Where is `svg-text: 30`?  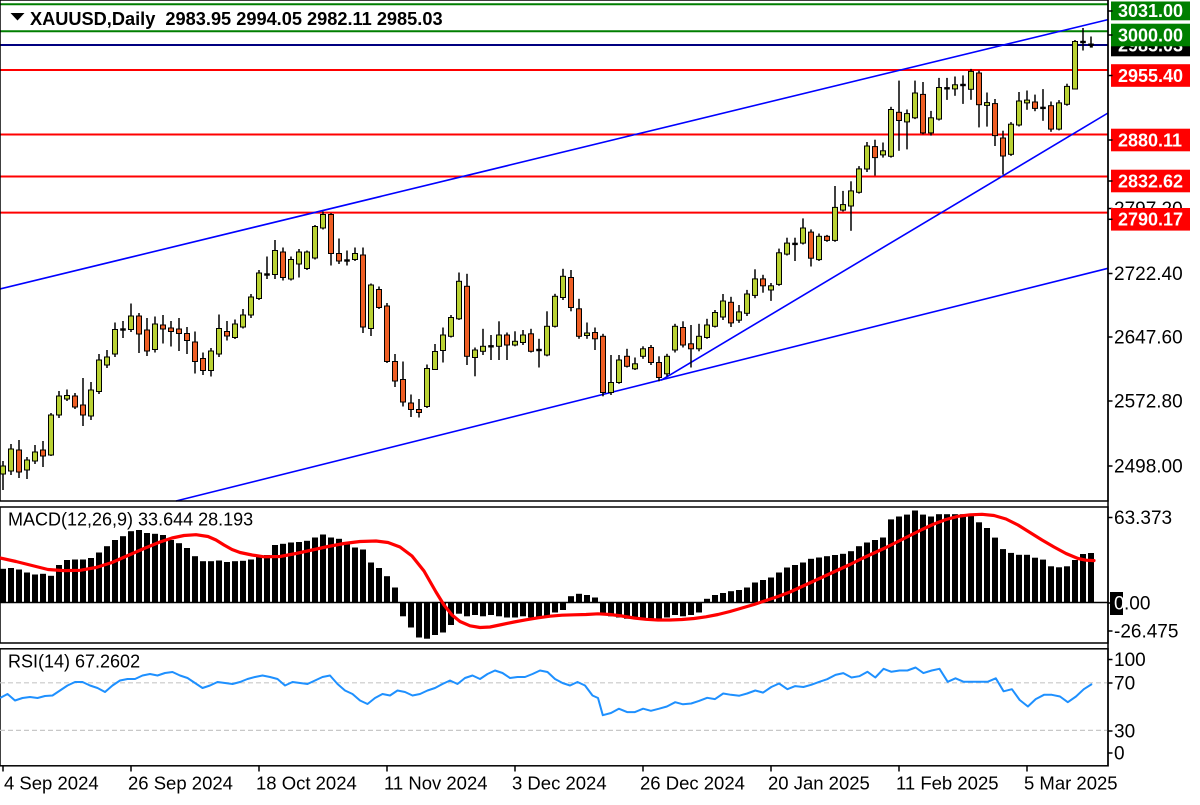 svg-text: 30 is located at coordinates (1124, 731).